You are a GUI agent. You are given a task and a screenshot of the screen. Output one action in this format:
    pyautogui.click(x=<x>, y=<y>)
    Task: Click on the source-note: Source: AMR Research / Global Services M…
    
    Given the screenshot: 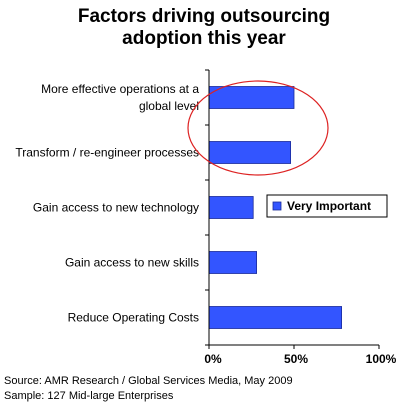 What is the action you would take?
    pyautogui.click(x=148, y=381)
    